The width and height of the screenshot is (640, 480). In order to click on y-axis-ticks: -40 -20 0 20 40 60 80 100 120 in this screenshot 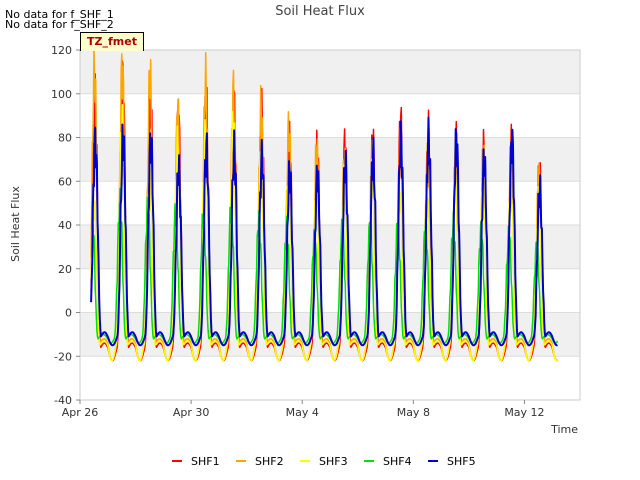, I will do `click(65, 225)`.